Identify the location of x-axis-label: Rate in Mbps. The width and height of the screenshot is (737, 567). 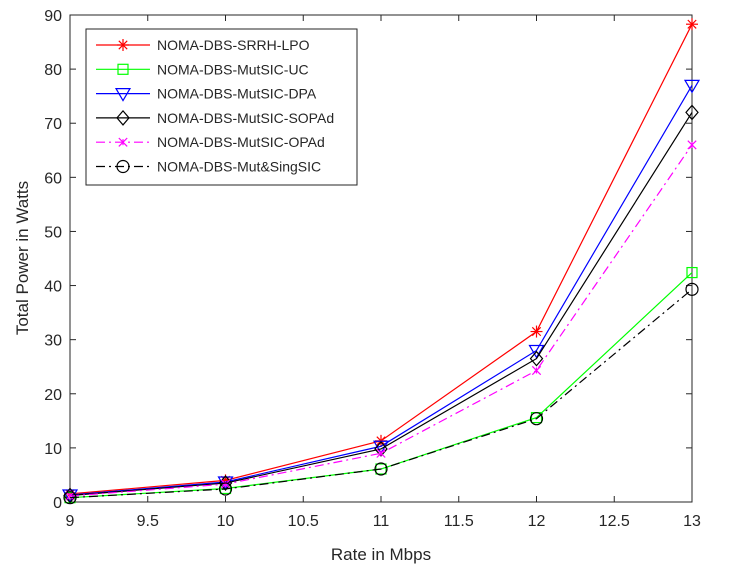
(381, 554).